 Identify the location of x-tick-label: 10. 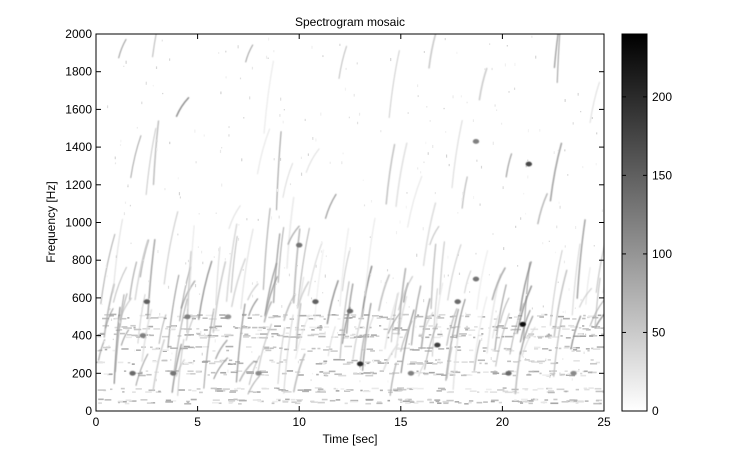
(300, 422).